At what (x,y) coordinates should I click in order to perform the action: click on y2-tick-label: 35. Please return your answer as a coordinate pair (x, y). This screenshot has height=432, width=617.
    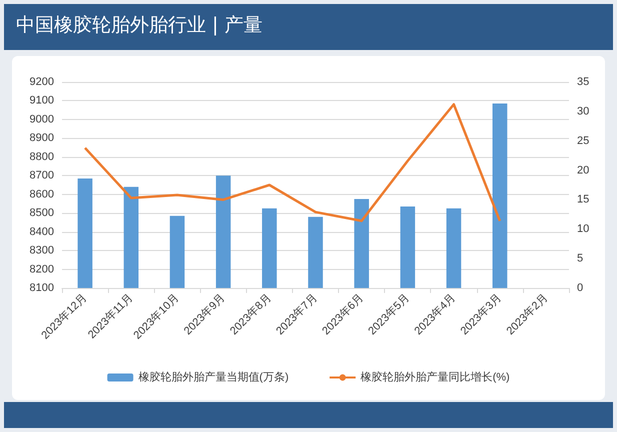
    Looking at the image, I should click on (583, 82).